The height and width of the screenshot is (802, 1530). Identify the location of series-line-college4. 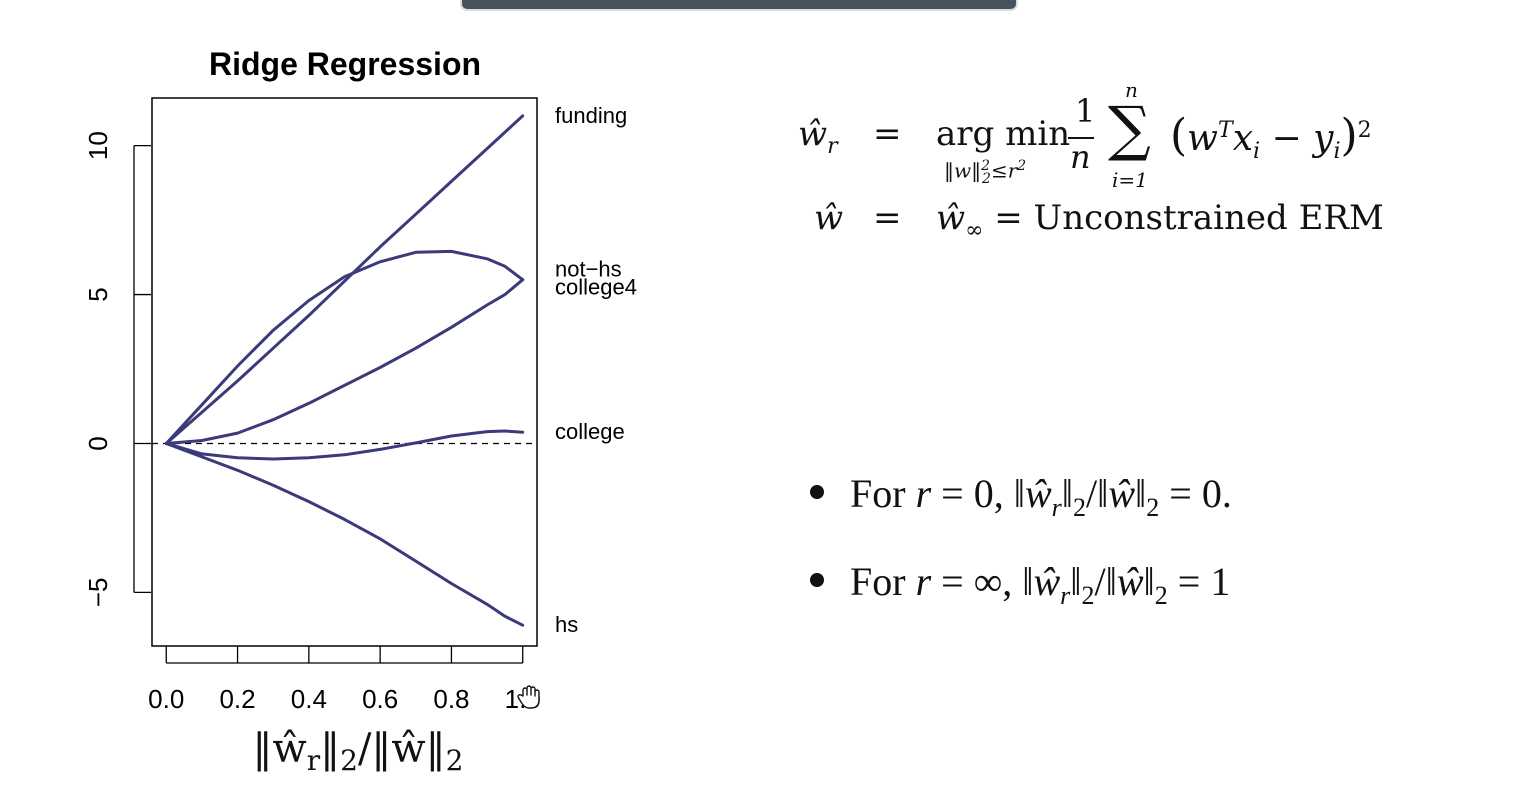
(344, 361).